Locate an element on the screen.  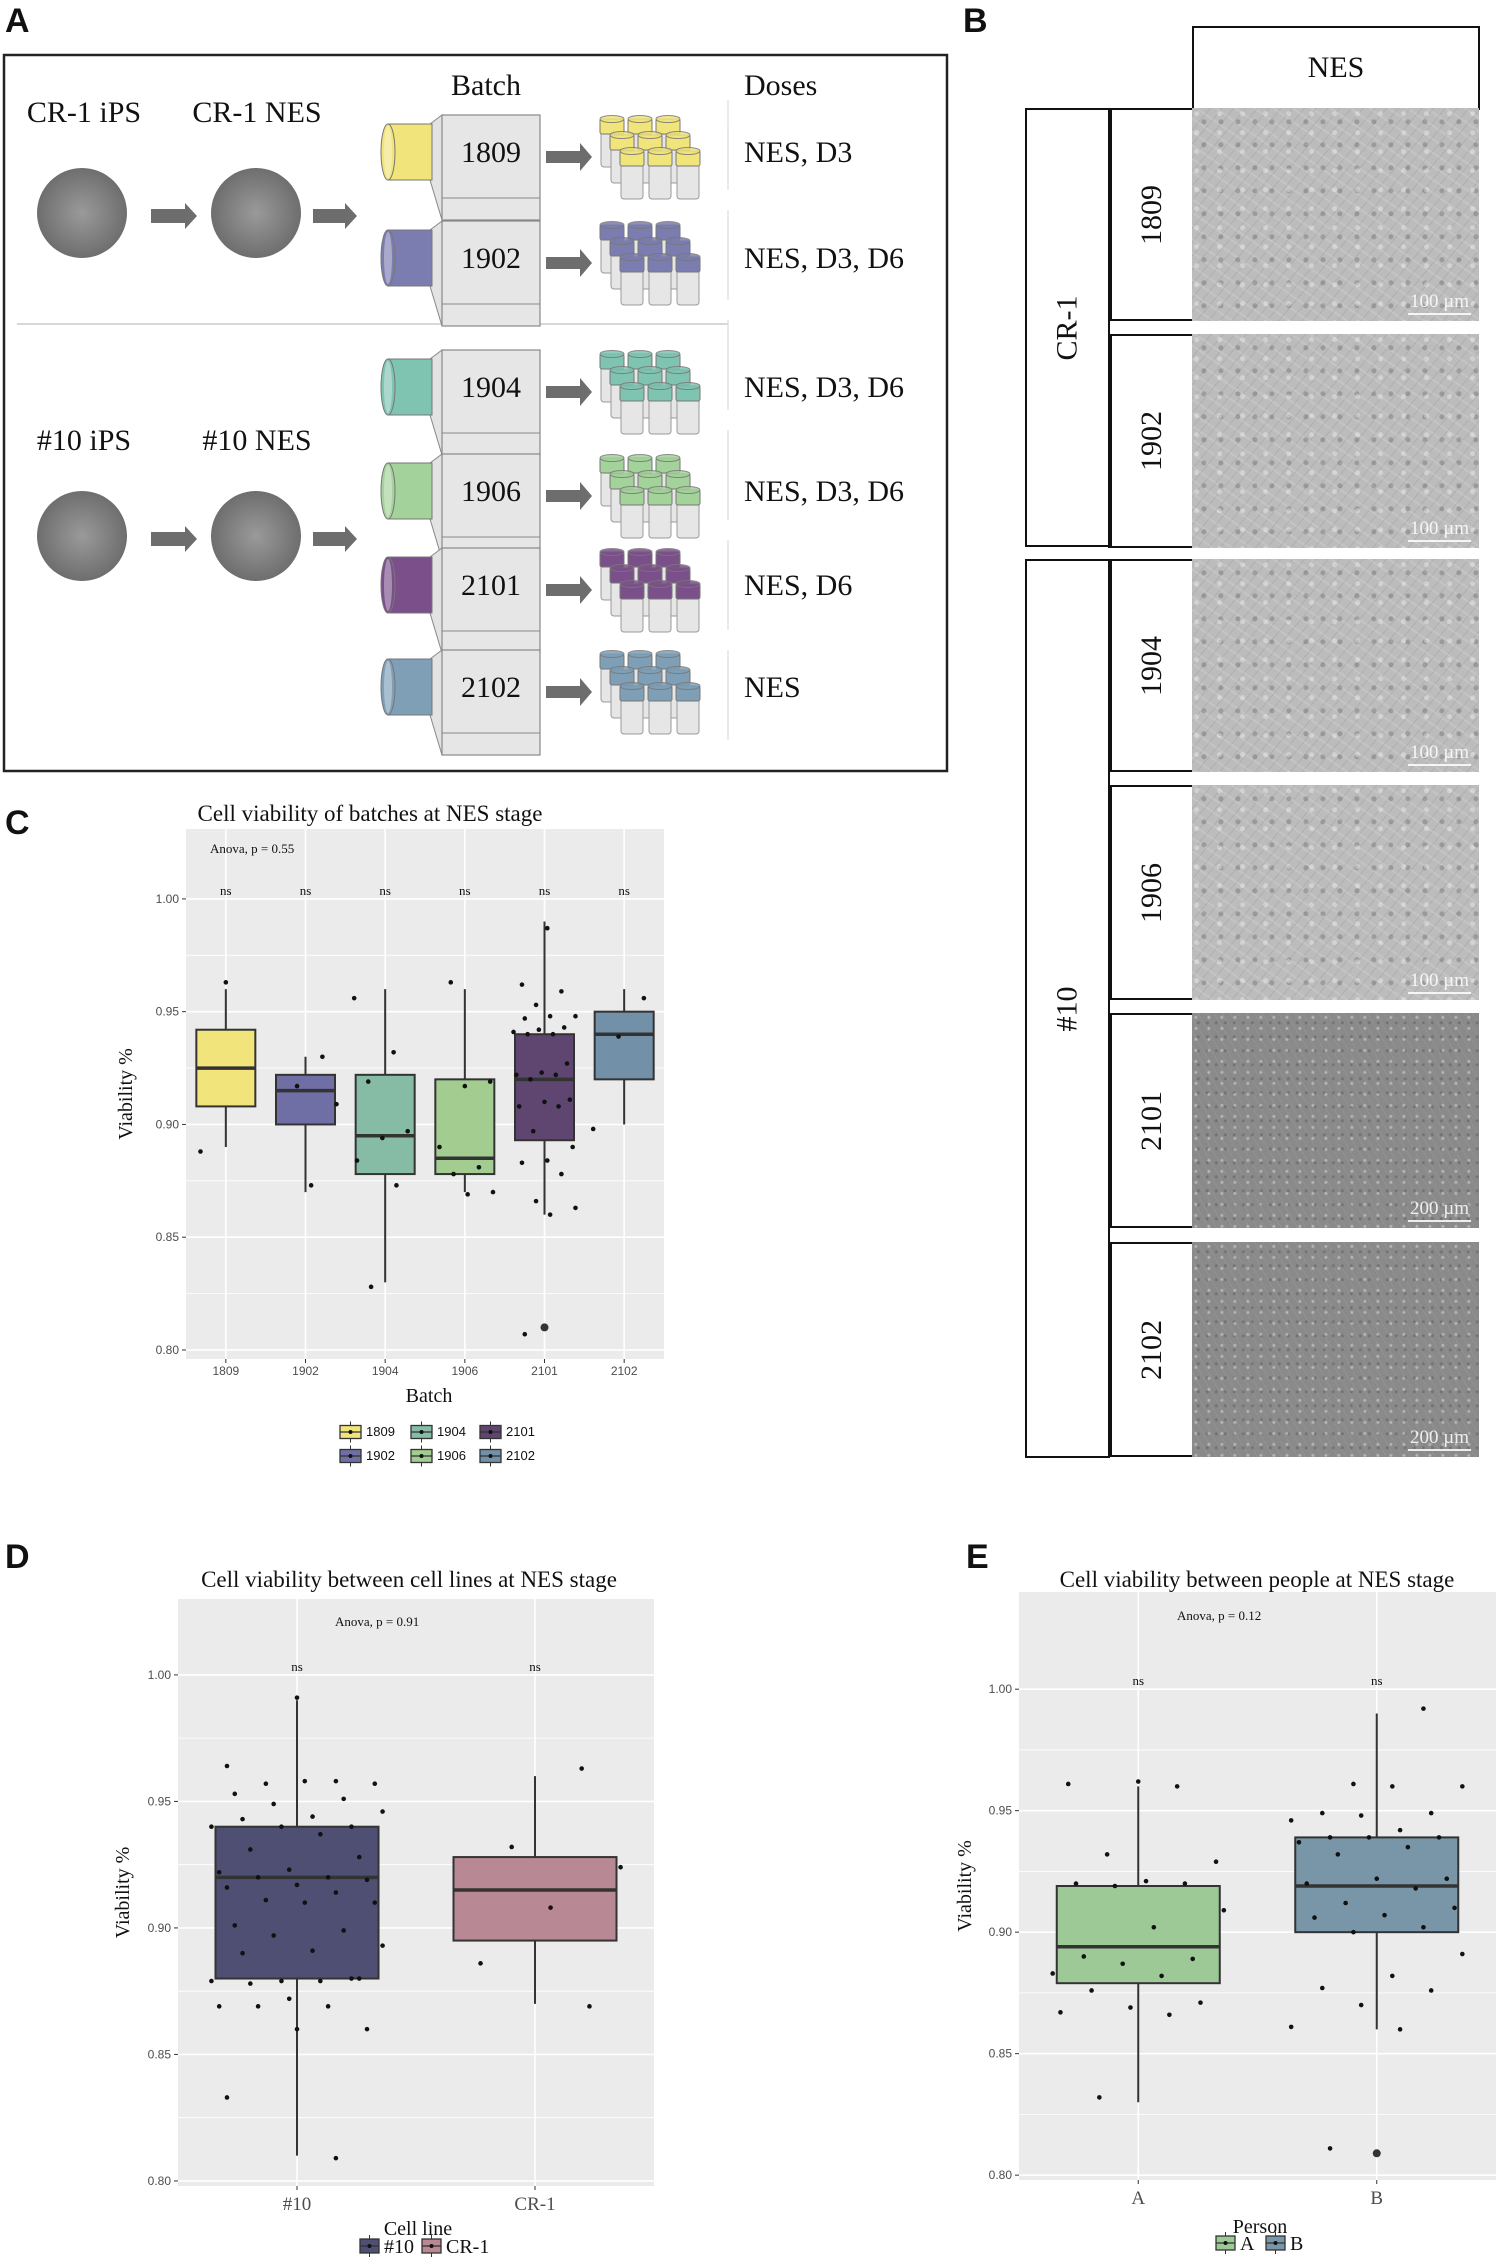
panel-label-a: A is located at coordinates (17, 21).